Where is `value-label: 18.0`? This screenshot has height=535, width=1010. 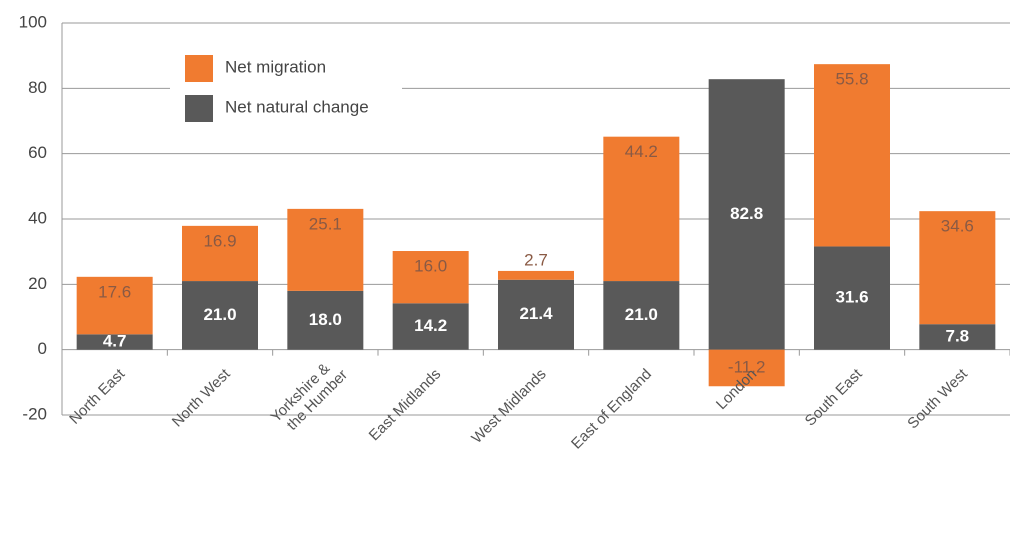
value-label: 18.0 is located at coordinates (325, 319).